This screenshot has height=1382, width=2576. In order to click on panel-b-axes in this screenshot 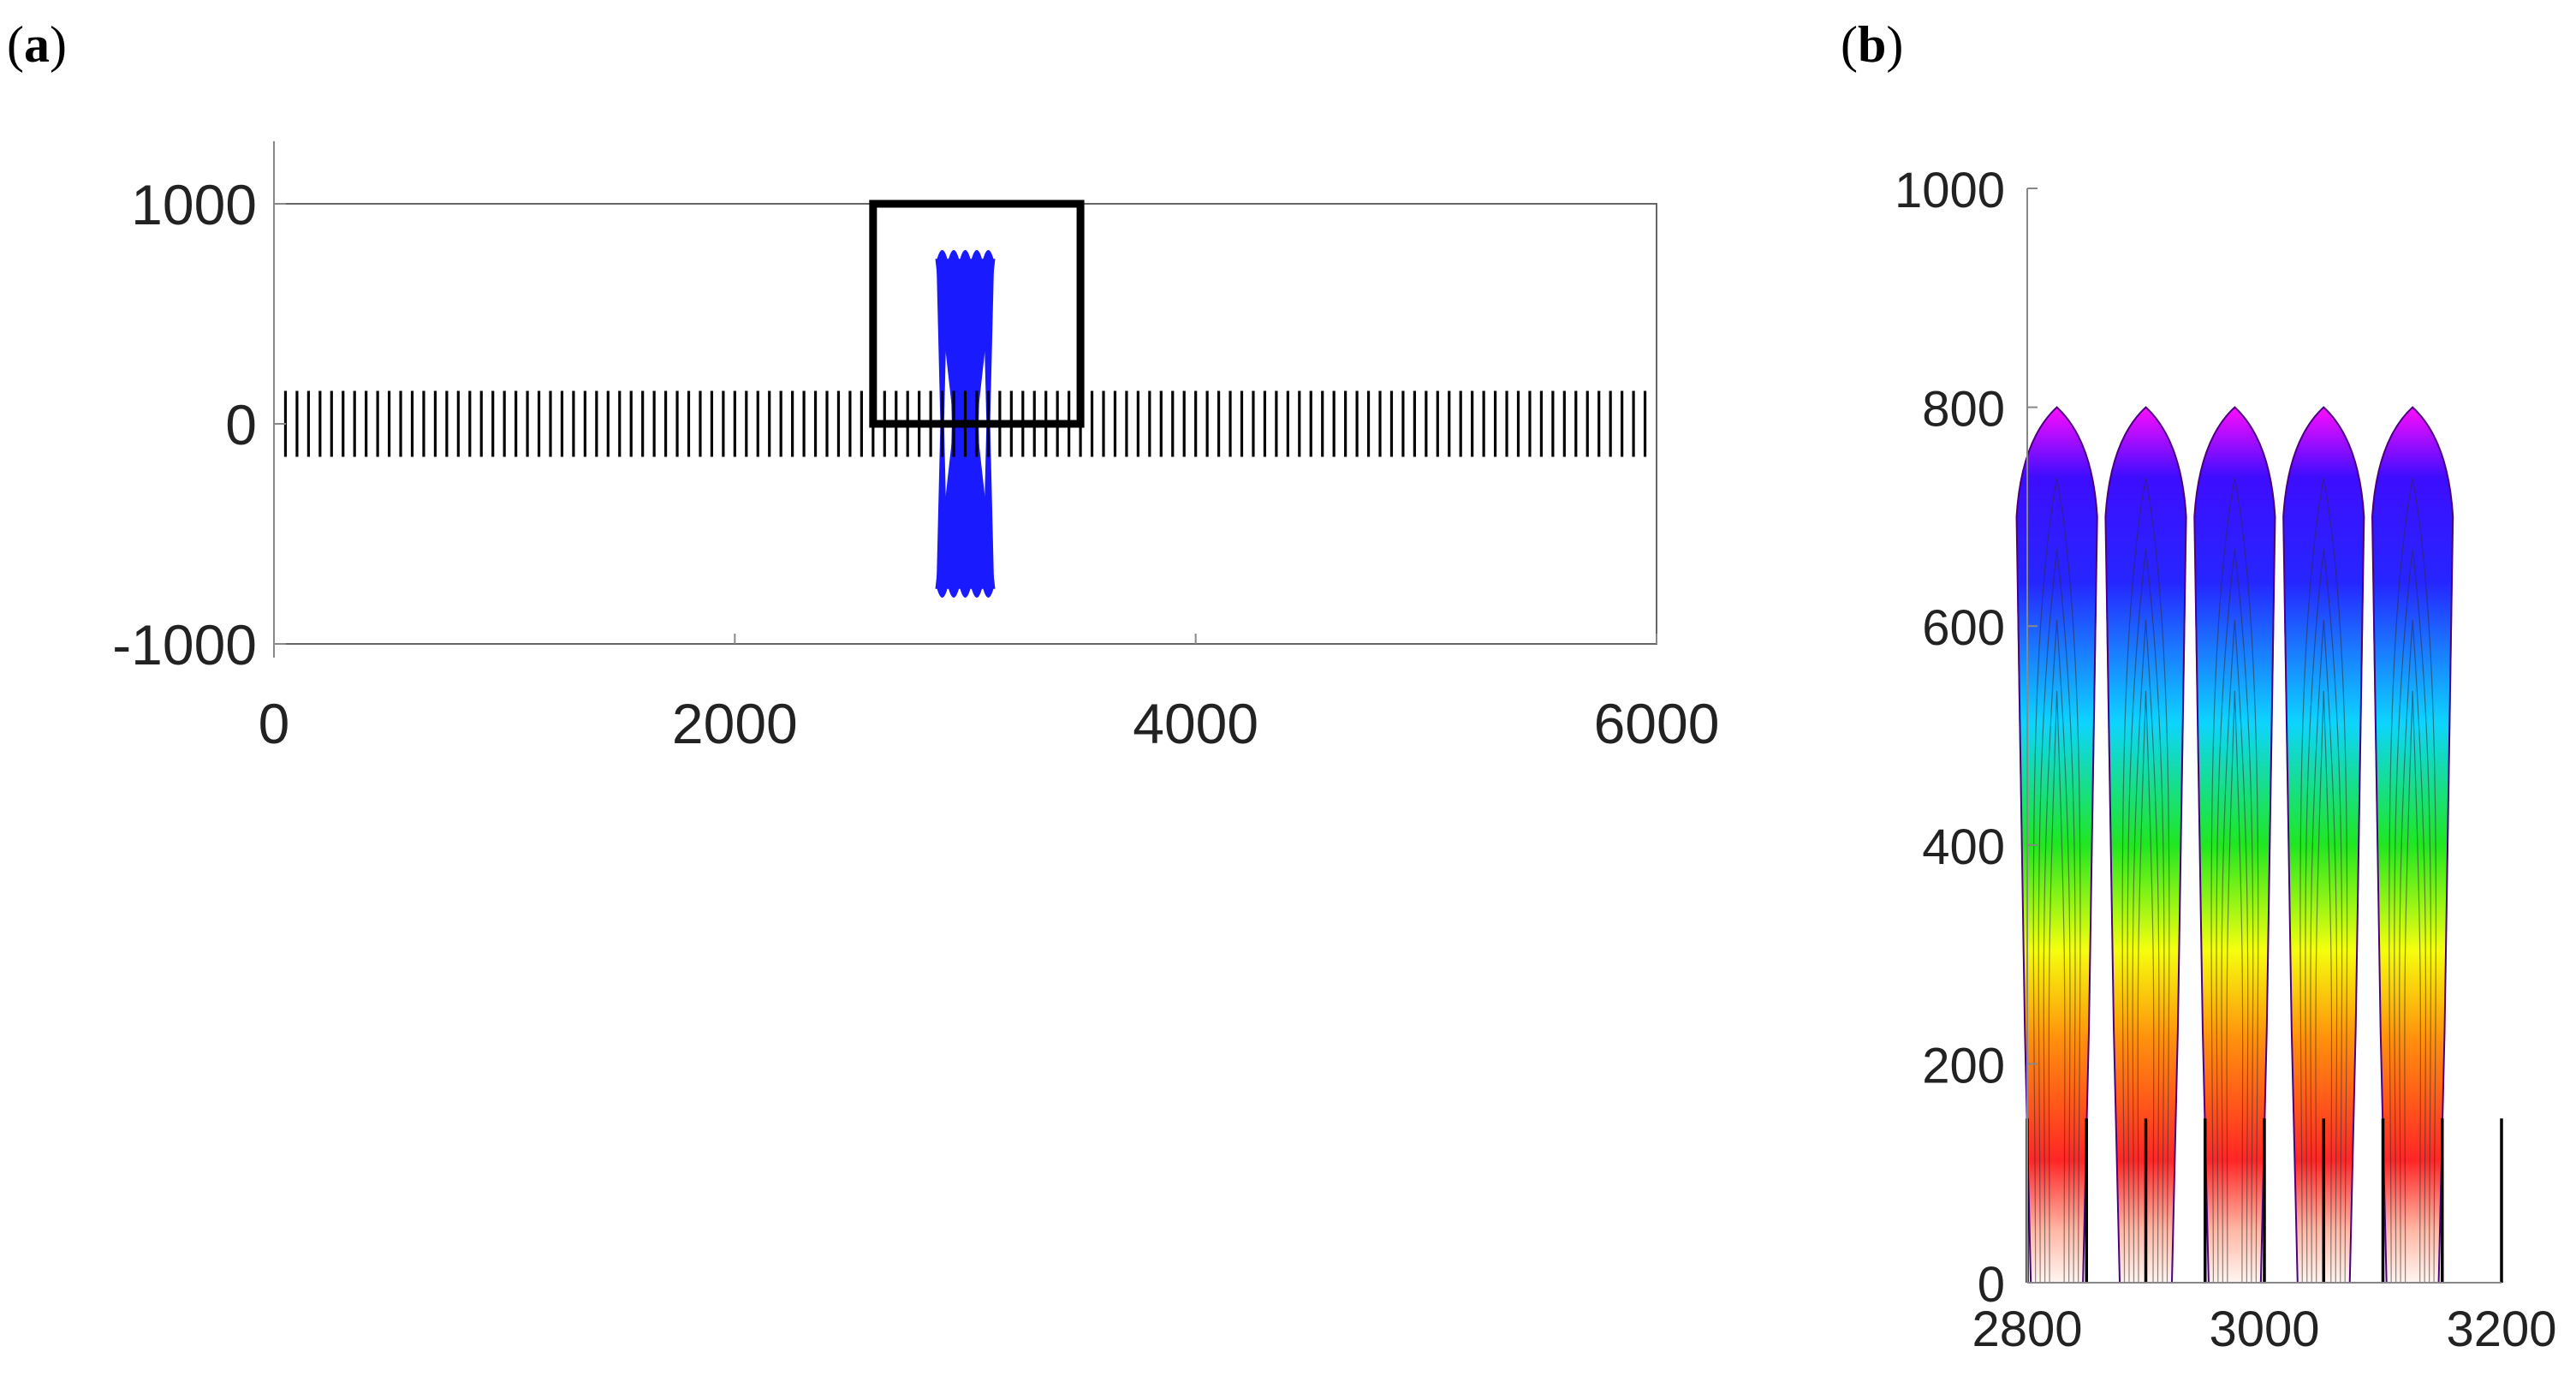, I will do `click(2264, 736)`.